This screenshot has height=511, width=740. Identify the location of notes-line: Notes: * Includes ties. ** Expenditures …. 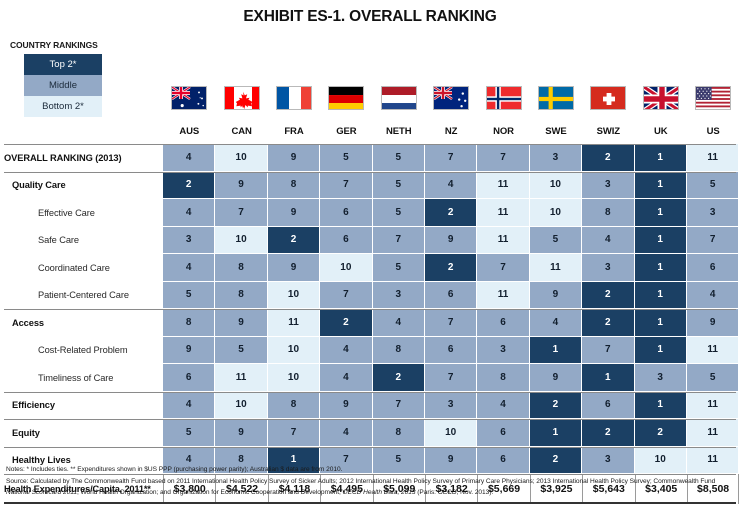
(174, 469).